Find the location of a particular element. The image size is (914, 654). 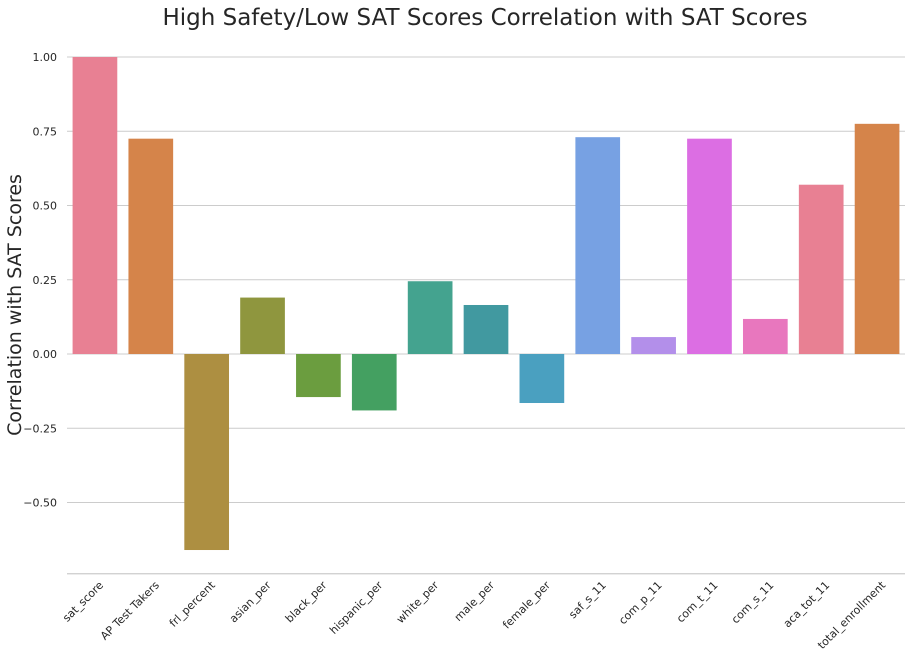

x-tick-label: hispanic_per is located at coordinates (356, 607).